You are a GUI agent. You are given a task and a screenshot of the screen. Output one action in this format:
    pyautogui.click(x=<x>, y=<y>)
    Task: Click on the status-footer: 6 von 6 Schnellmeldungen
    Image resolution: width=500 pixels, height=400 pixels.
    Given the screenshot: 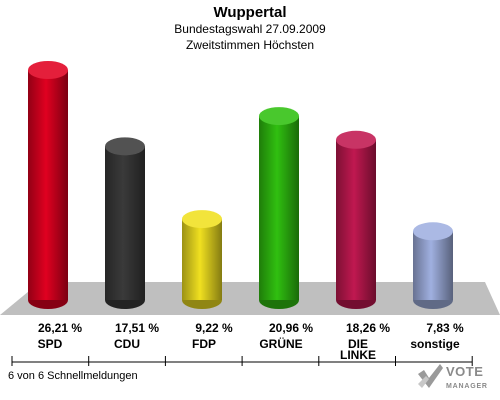 What is the action you would take?
    pyautogui.click(x=73, y=376)
    